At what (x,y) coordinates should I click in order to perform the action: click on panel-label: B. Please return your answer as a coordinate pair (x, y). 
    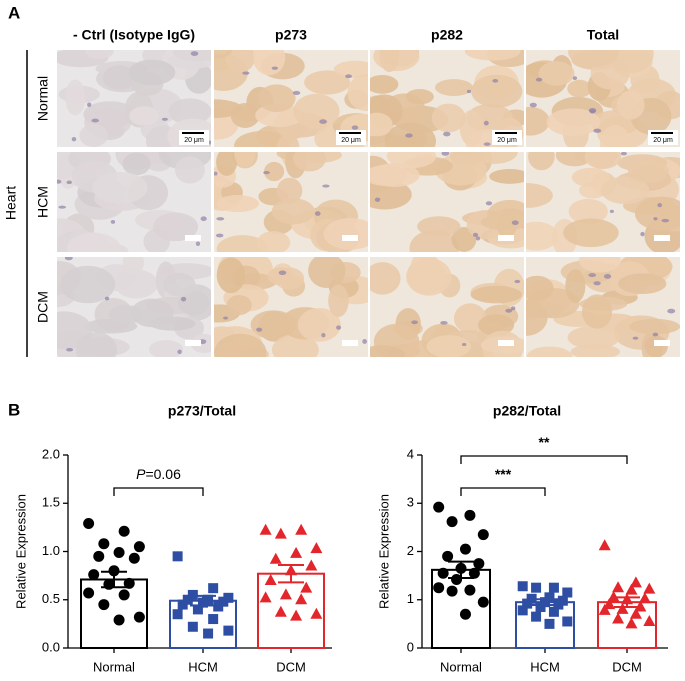
    Looking at the image, I should click on (14, 409).